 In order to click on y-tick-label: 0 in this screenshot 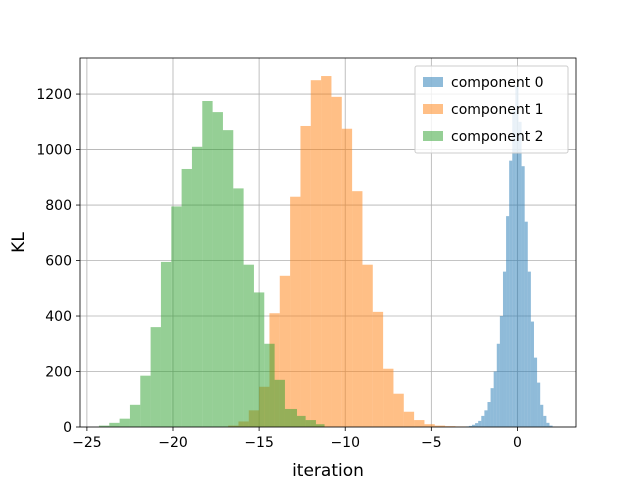, I will do `click(67, 428)`.